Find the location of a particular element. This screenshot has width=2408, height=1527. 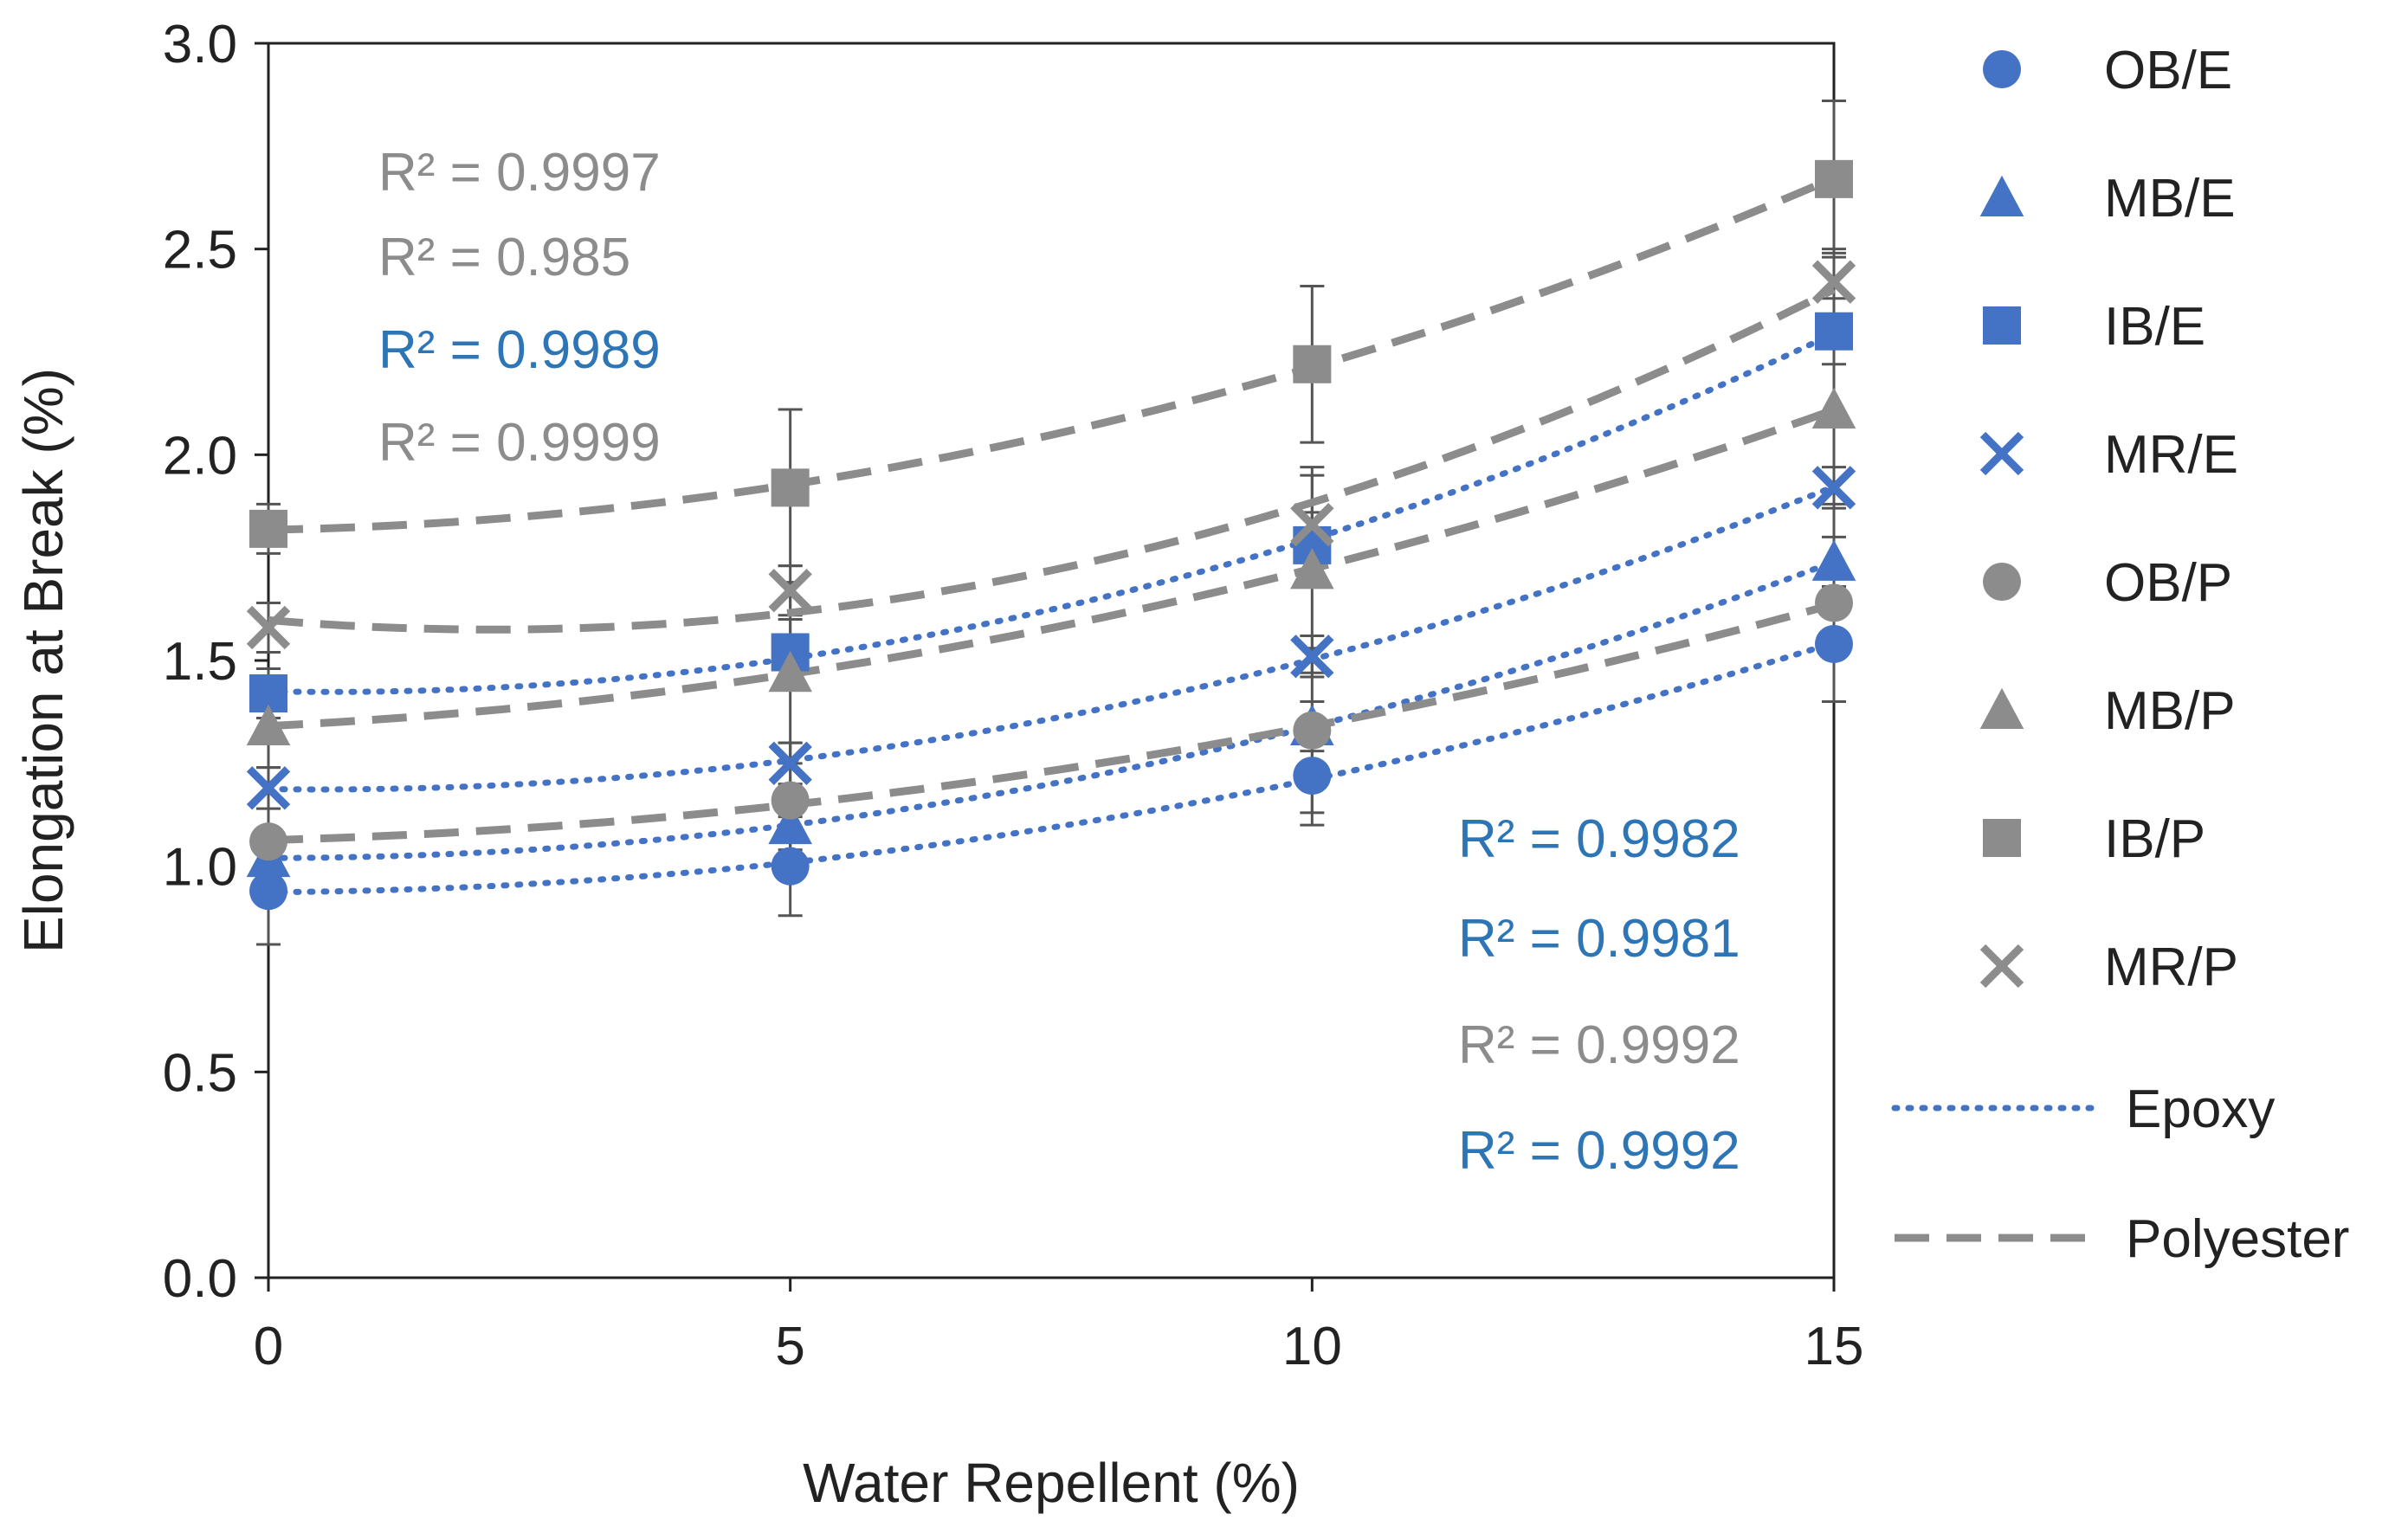

legend-label: Epoxy is located at coordinates (2200, 1109).